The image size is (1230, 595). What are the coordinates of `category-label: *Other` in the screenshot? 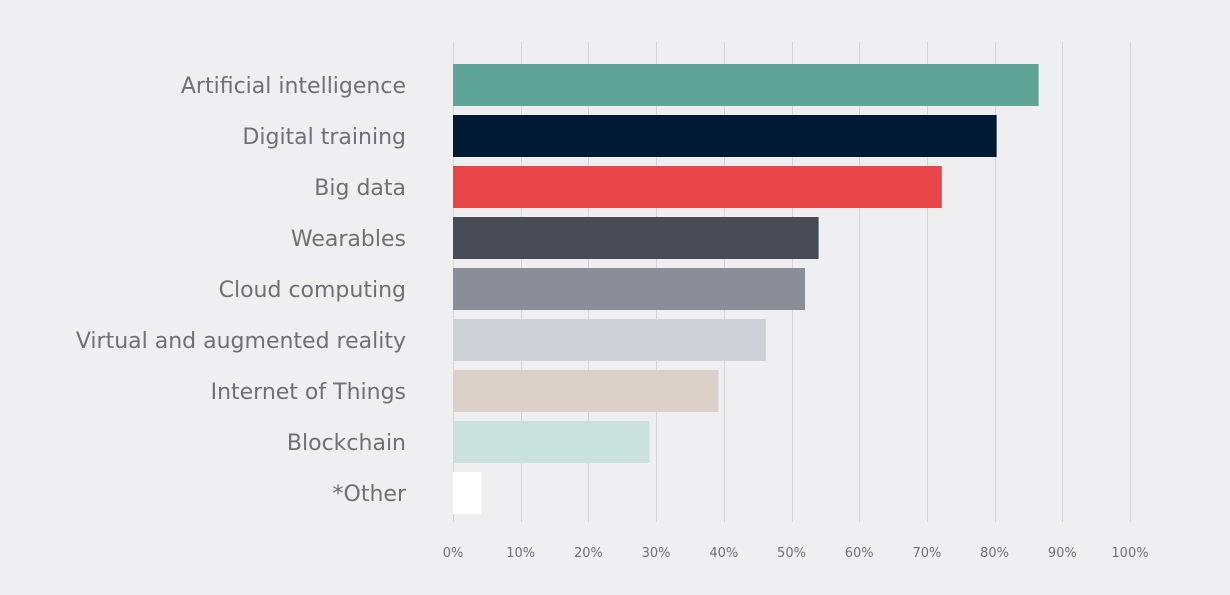 It's located at (370, 494).